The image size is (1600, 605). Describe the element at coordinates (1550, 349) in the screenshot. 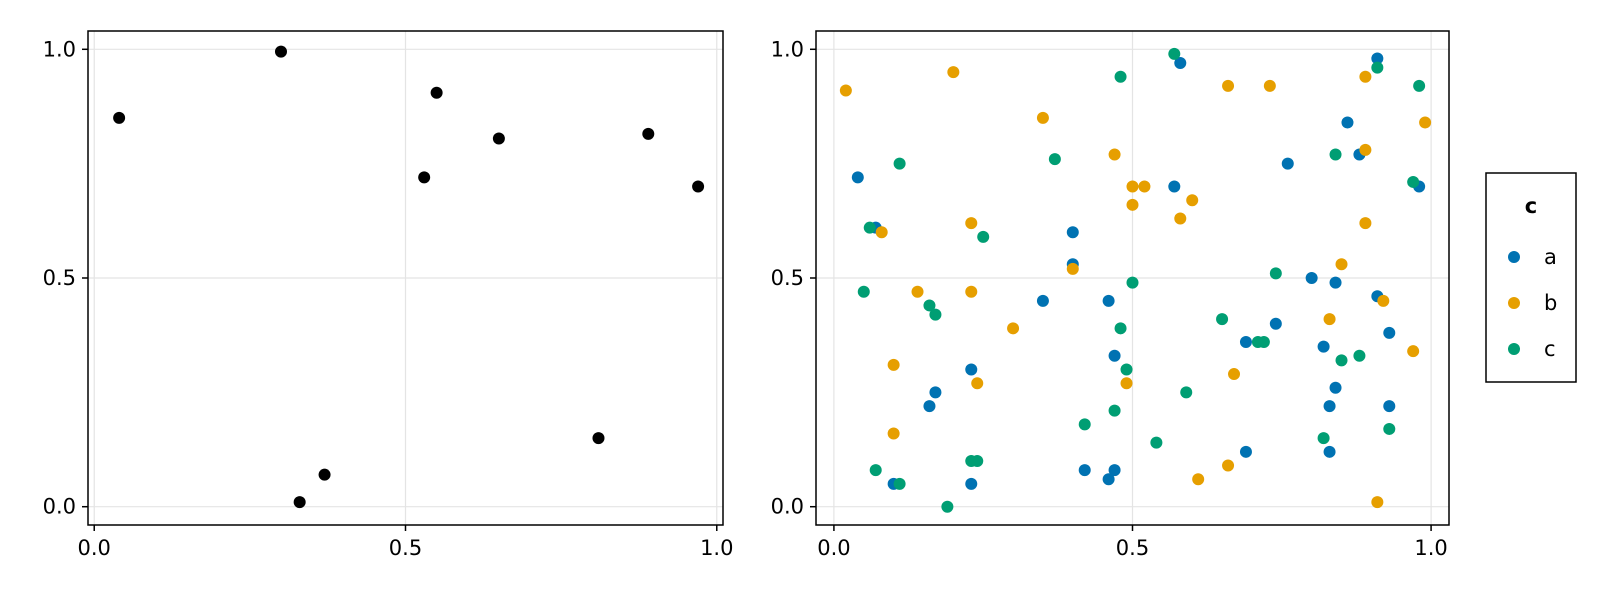

I see `legend-label: c` at that location.